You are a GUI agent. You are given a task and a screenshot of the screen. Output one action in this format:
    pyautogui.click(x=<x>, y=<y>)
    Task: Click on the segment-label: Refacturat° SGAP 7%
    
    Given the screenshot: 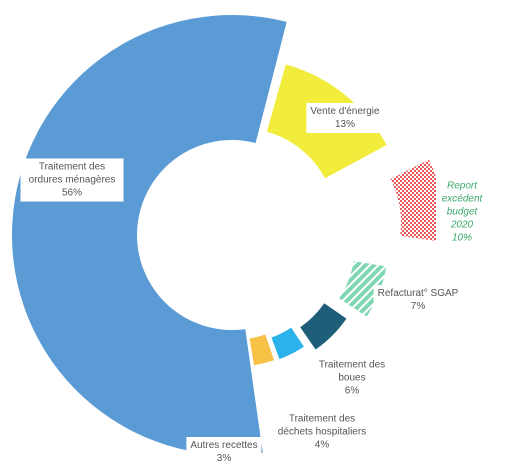 What is the action you would take?
    pyautogui.click(x=418, y=300)
    